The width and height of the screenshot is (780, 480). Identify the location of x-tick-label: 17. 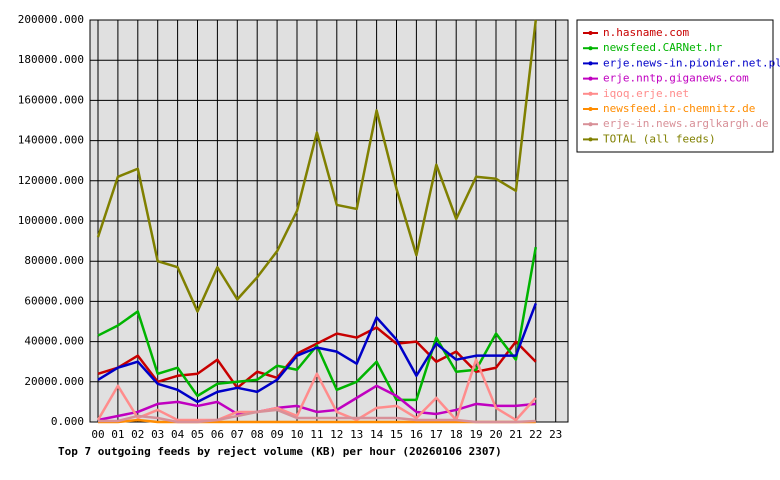
(436, 434).